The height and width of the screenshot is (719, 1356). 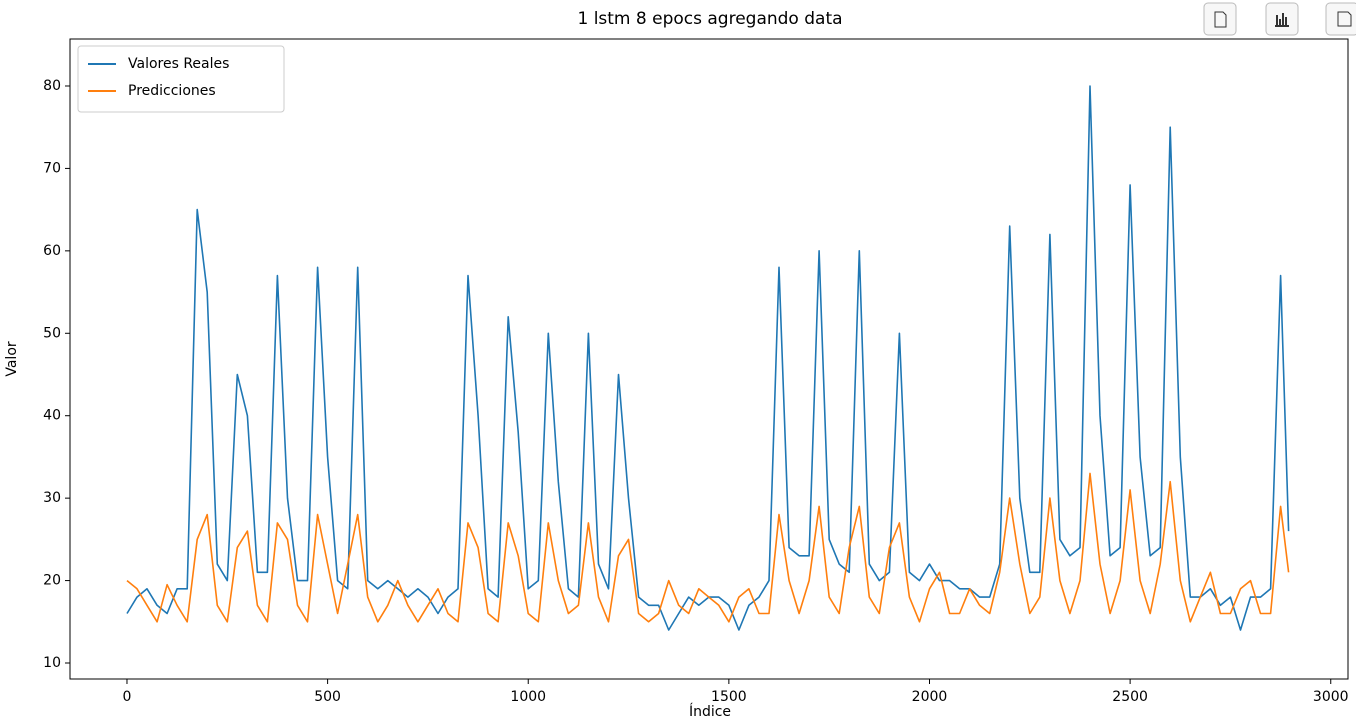 What do you see at coordinates (52, 168) in the screenshot?
I see `y-tick-label: 70` at bounding box center [52, 168].